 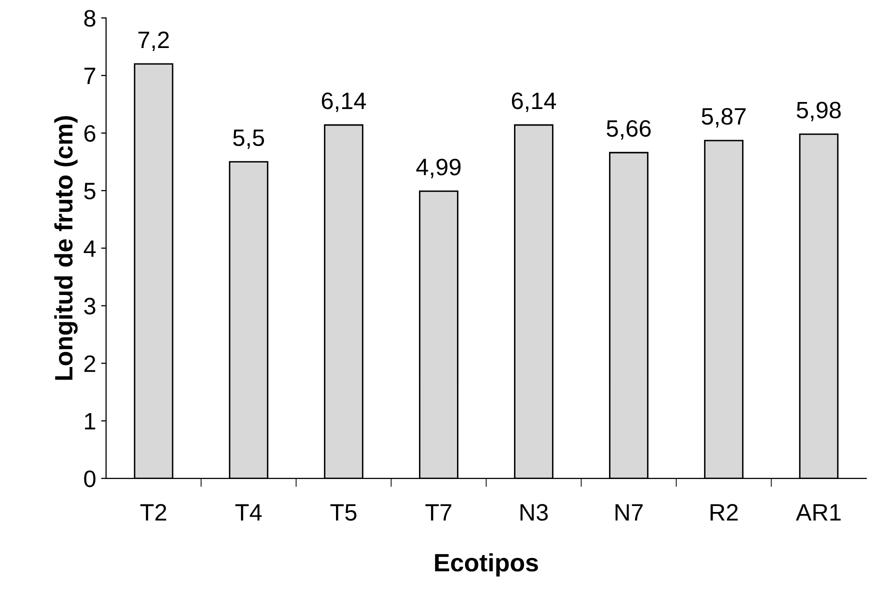 I want to click on y-tick-label: 3, so click(x=90, y=306).